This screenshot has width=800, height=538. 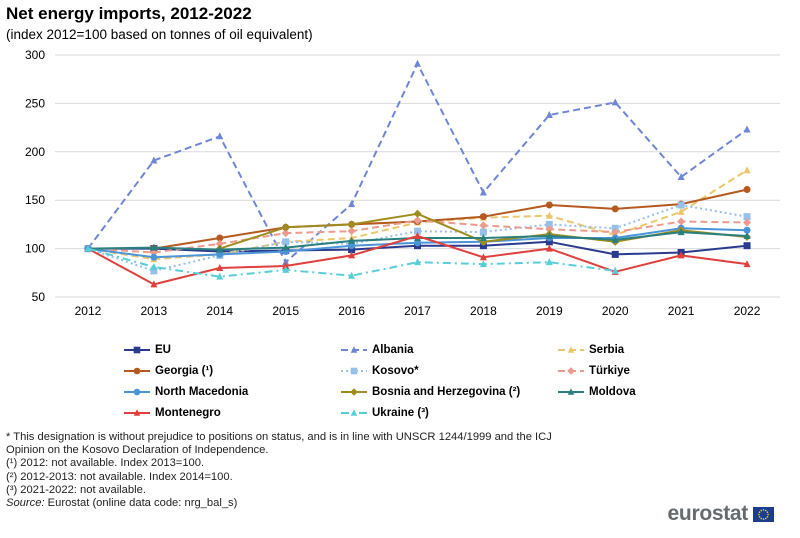 What do you see at coordinates (681, 311) in the screenshot?
I see `x-tick-label: 2021` at bounding box center [681, 311].